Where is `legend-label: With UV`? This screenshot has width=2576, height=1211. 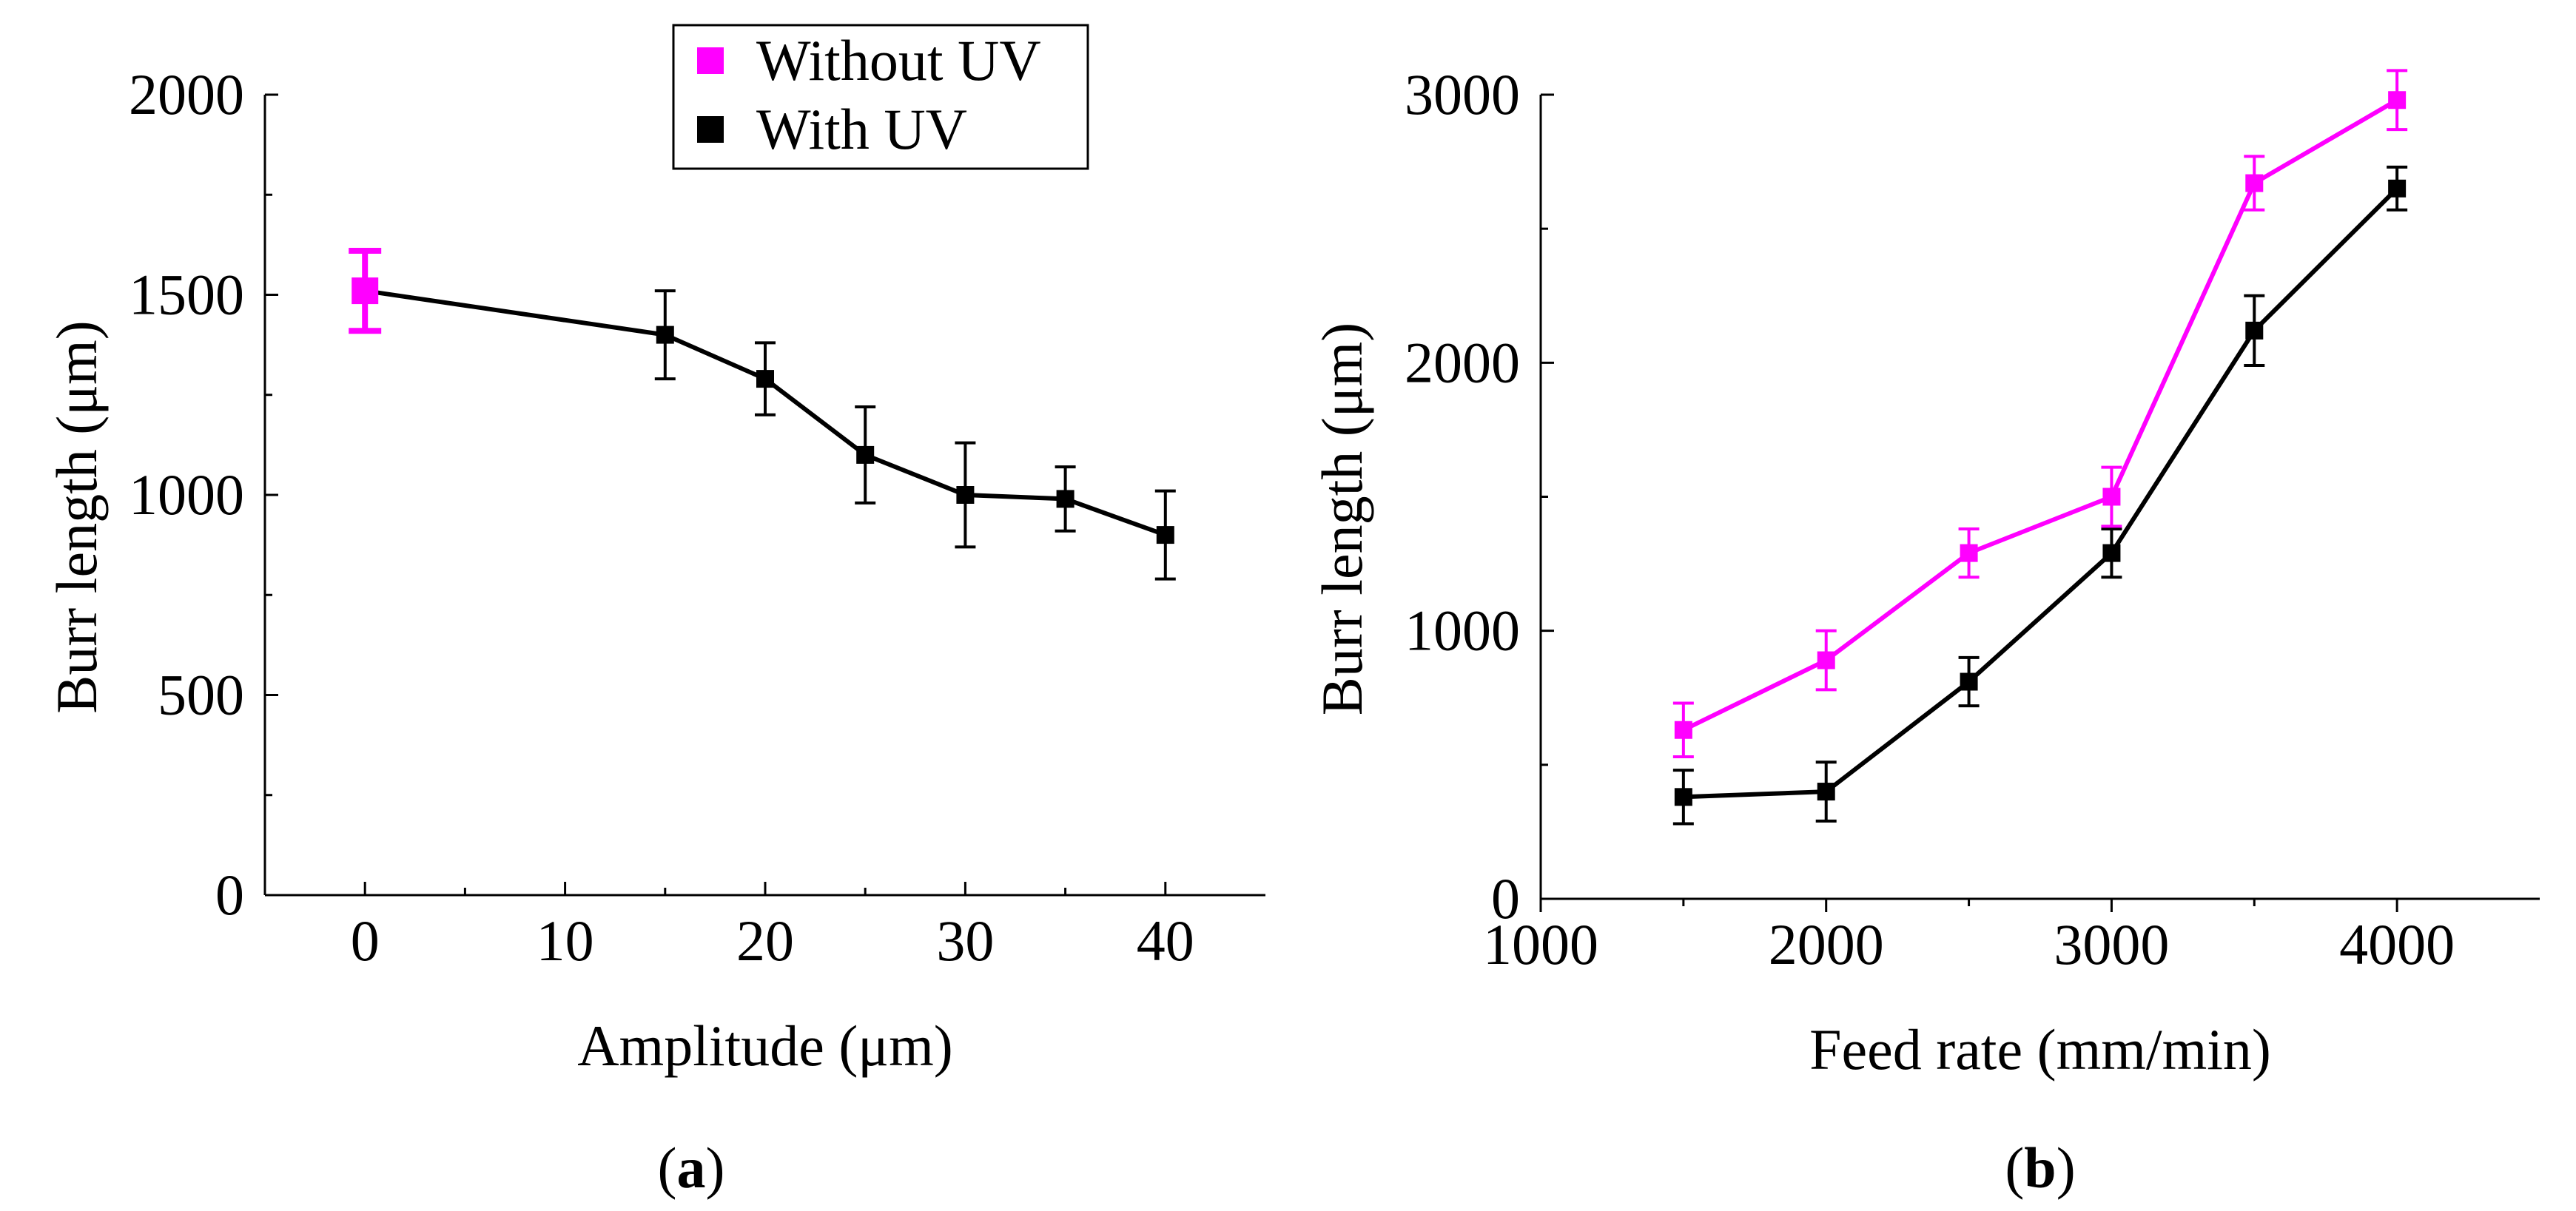
legend-label: With UV is located at coordinates (861, 129).